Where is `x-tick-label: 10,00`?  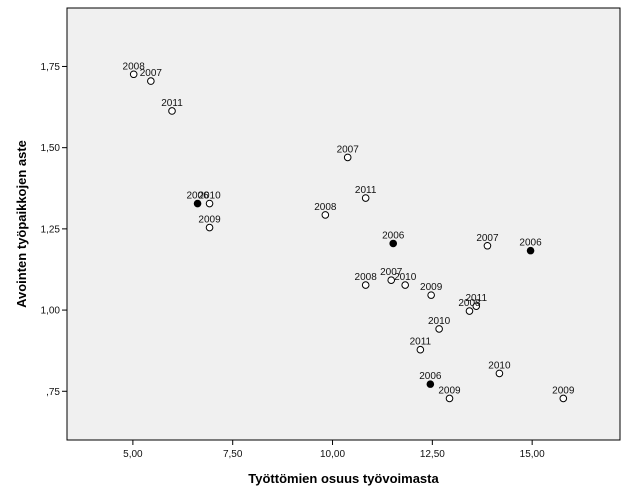 x-tick-label: 10,00 is located at coordinates (332, 454).